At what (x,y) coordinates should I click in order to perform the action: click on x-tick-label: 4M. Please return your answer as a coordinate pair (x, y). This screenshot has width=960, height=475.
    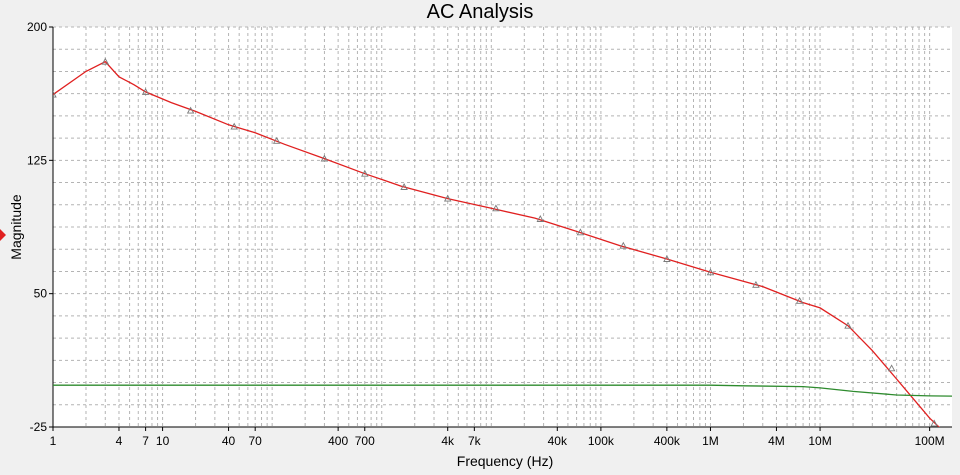
    Looking at the image, I should click on (776, 441).